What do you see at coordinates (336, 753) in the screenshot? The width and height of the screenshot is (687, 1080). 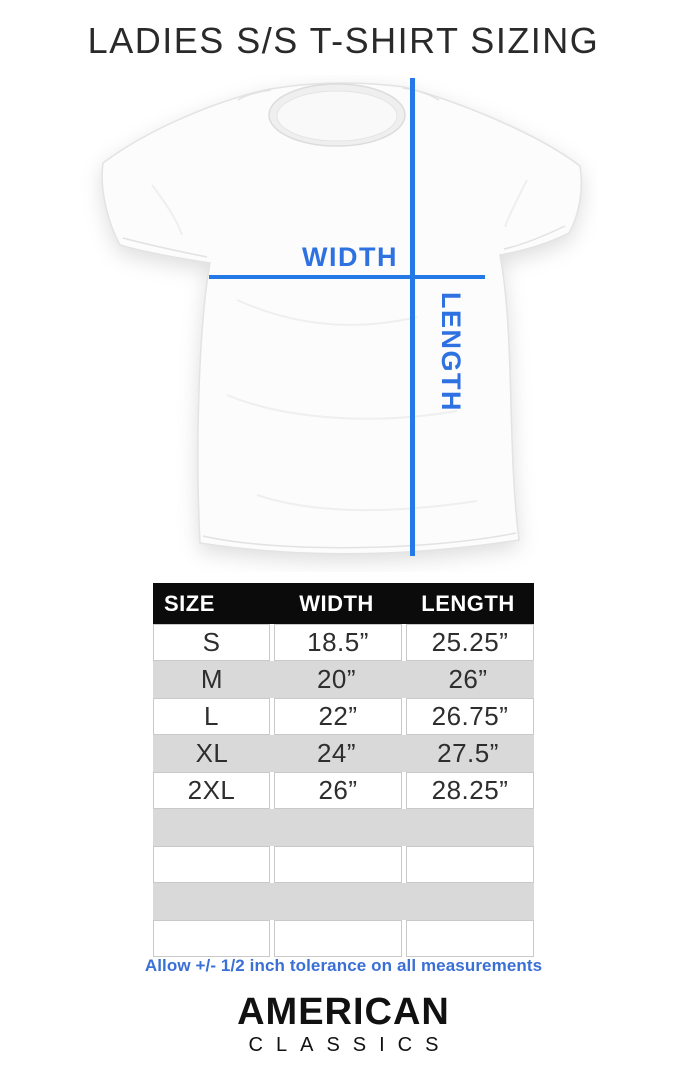 I see `cell-width: 24”` at bounding box center [336, 753].